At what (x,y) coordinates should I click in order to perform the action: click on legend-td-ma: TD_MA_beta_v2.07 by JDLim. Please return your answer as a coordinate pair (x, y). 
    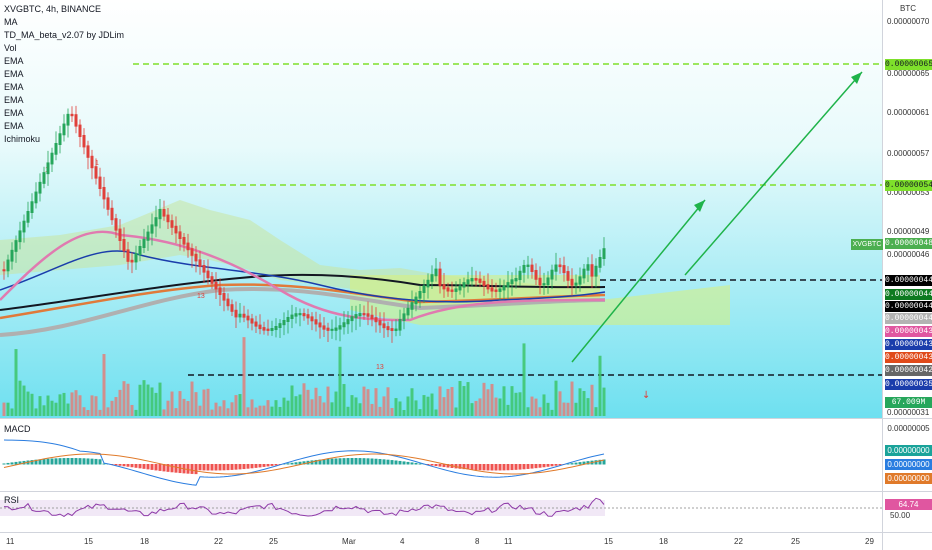
    Looking at the image, I should click on (64, 35).